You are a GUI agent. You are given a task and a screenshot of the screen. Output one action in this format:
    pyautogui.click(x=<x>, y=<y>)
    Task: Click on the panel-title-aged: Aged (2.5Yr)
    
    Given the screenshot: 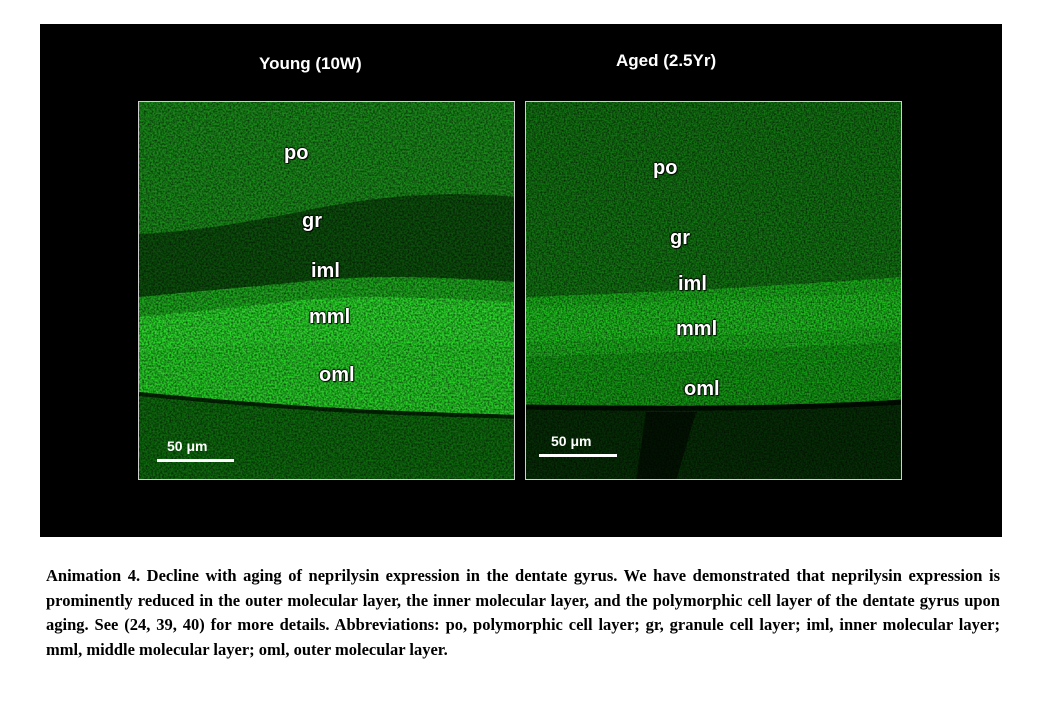 What is the action you would take?
    pyautogui.click(x=666, y=60)
    